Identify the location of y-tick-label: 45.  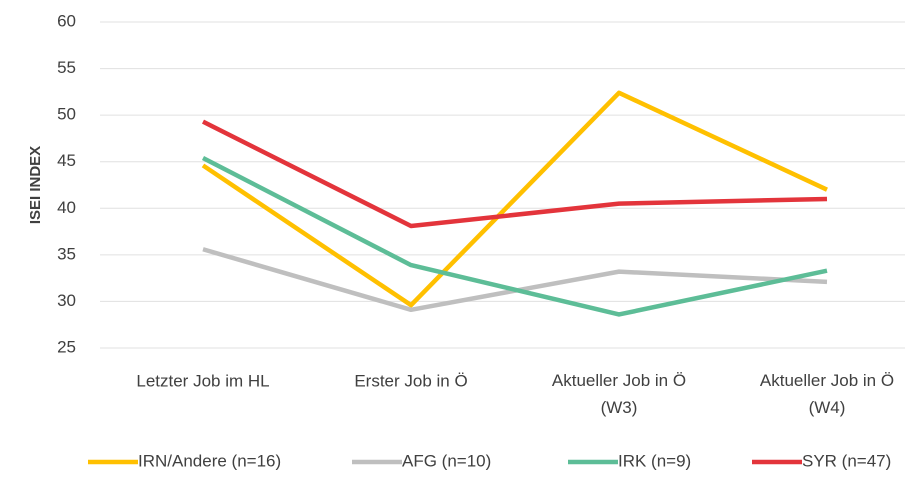
(66, 160).